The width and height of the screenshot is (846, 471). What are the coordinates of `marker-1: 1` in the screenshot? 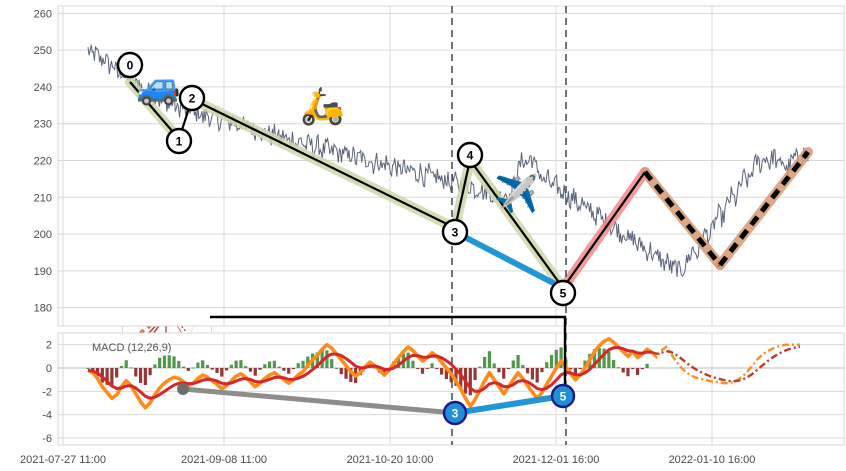 It's located at (179, 141).